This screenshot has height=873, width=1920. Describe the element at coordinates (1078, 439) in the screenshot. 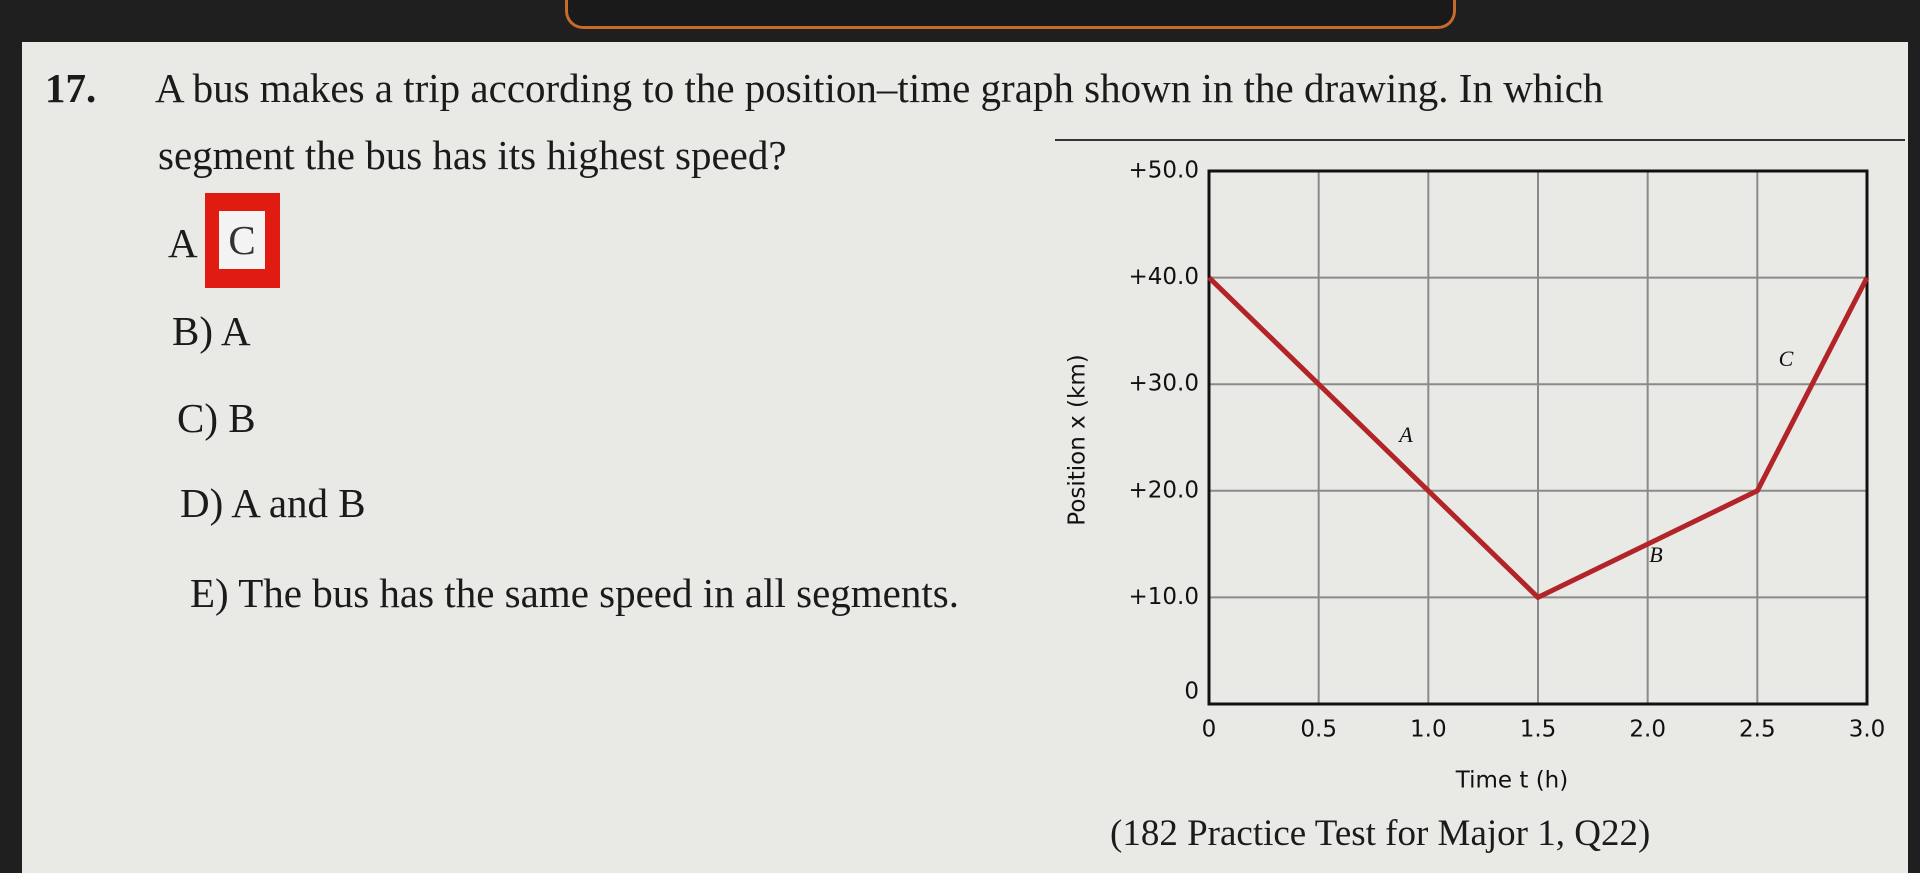

I see `y-axis-label: Position x (km)` at that location.